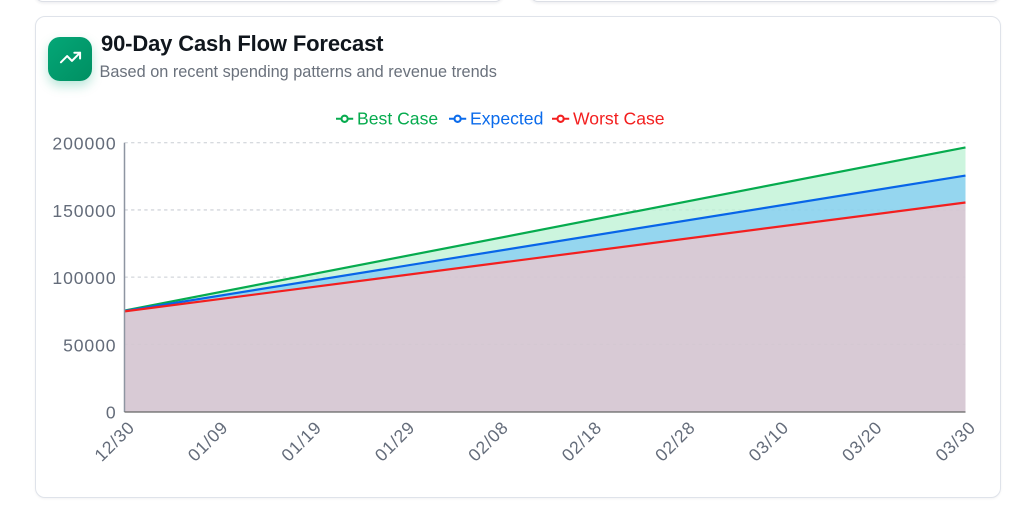 This screenshot has height=512, width=1033. I want to click on svg-text: 03/30, so click(955, 441).